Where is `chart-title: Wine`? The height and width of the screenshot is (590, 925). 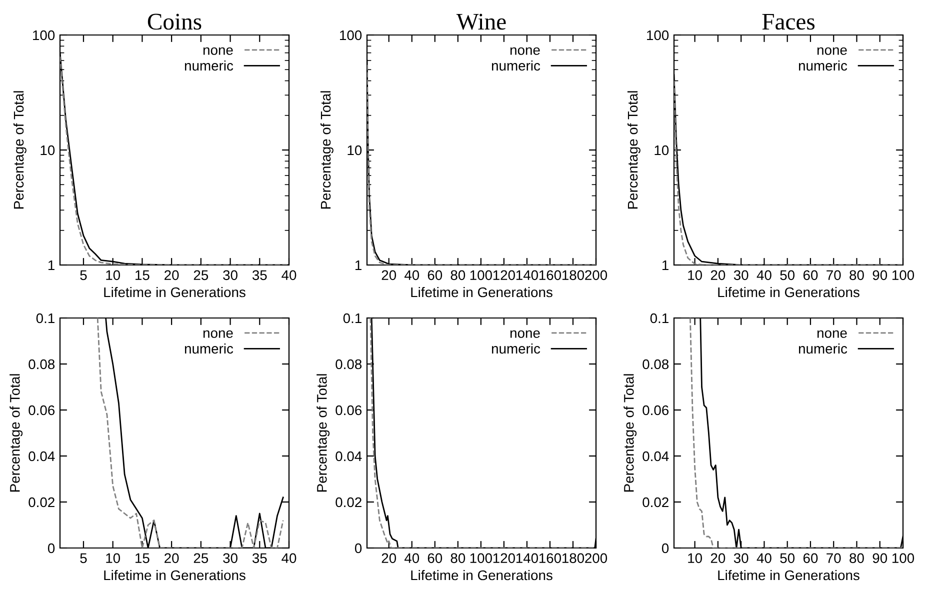 chart-title: Wine is located at coordinates (481, 22).